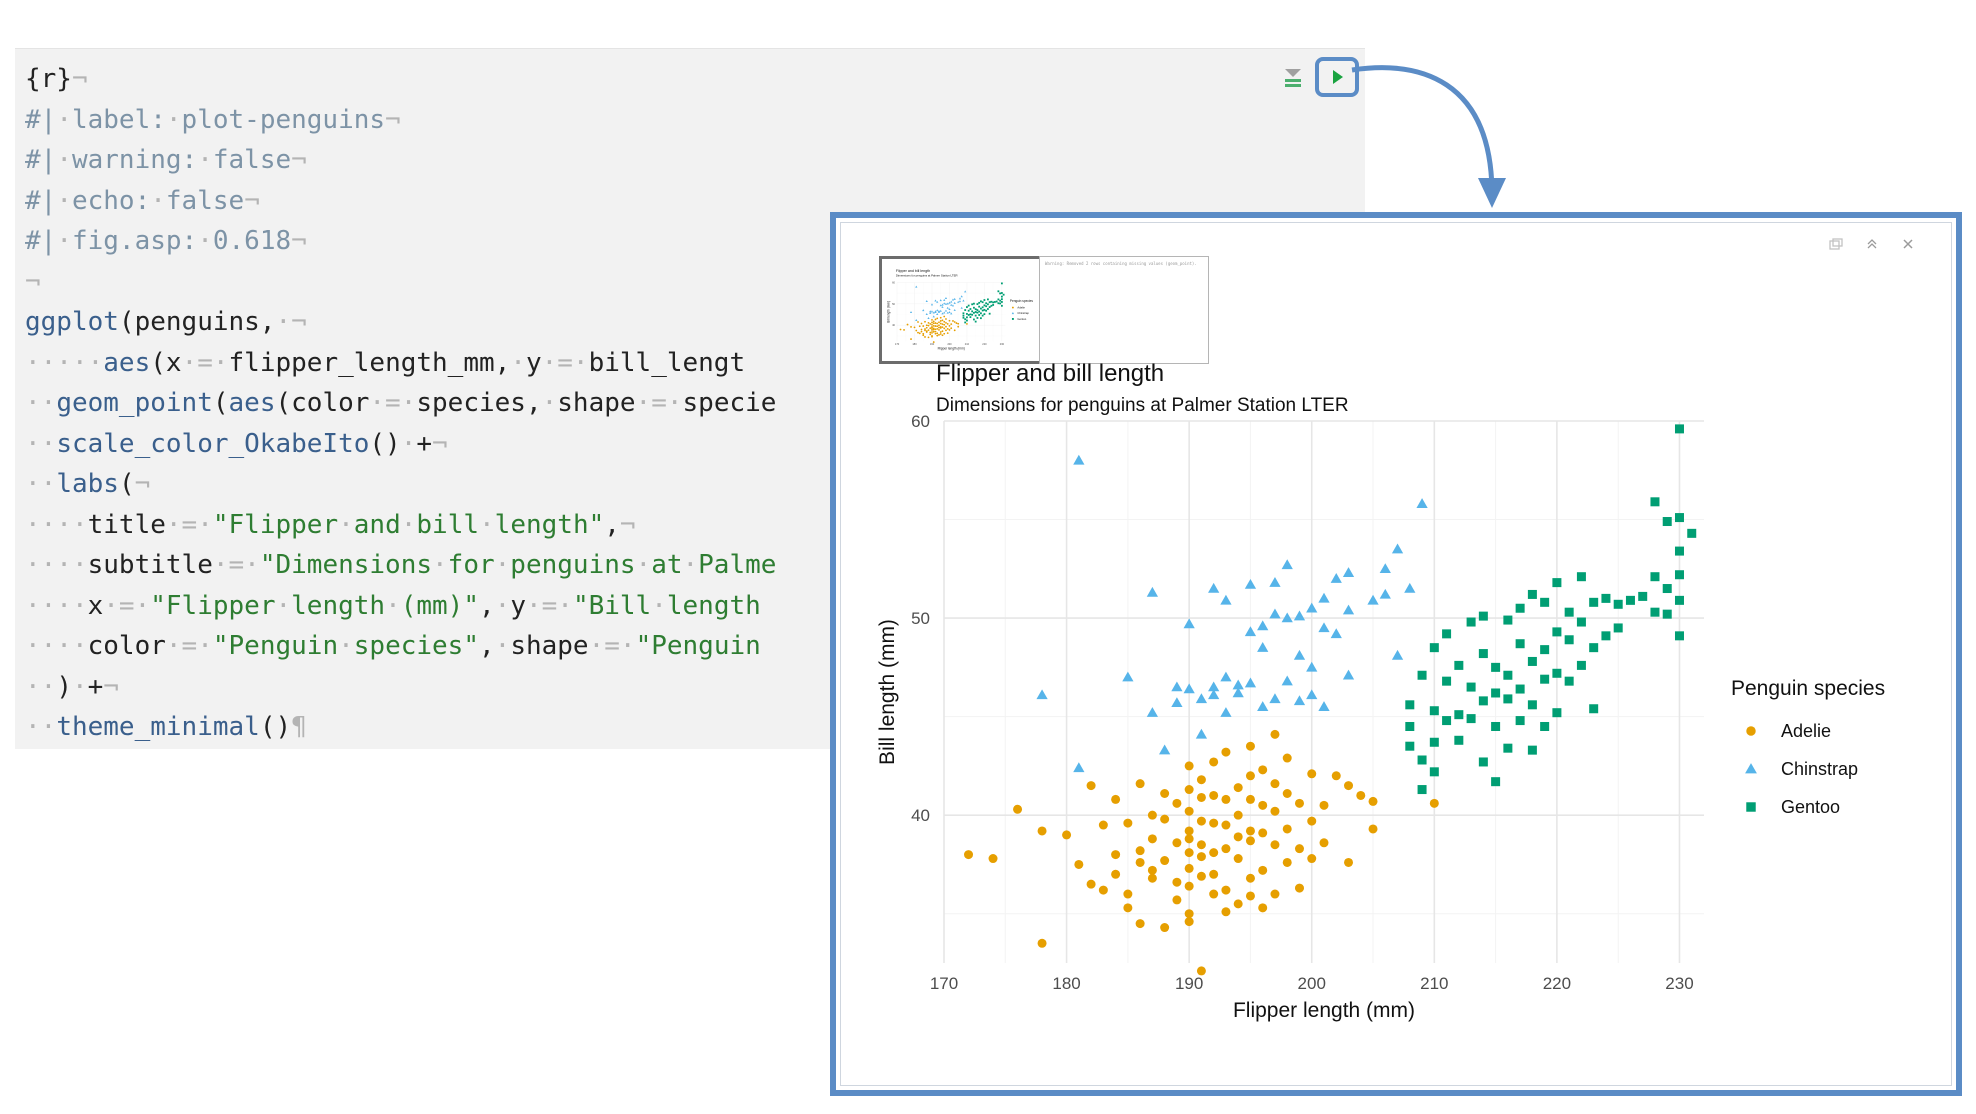  Describe the element at coordinates (1872, 244) in the screenshot. I see `chevron-up-double-icon` at that location.